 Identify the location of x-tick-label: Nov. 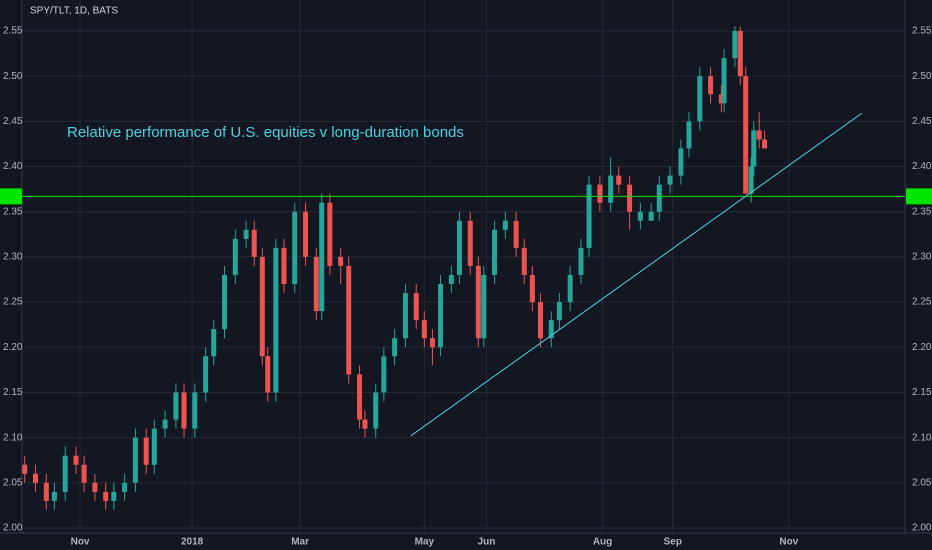
(80, 542).